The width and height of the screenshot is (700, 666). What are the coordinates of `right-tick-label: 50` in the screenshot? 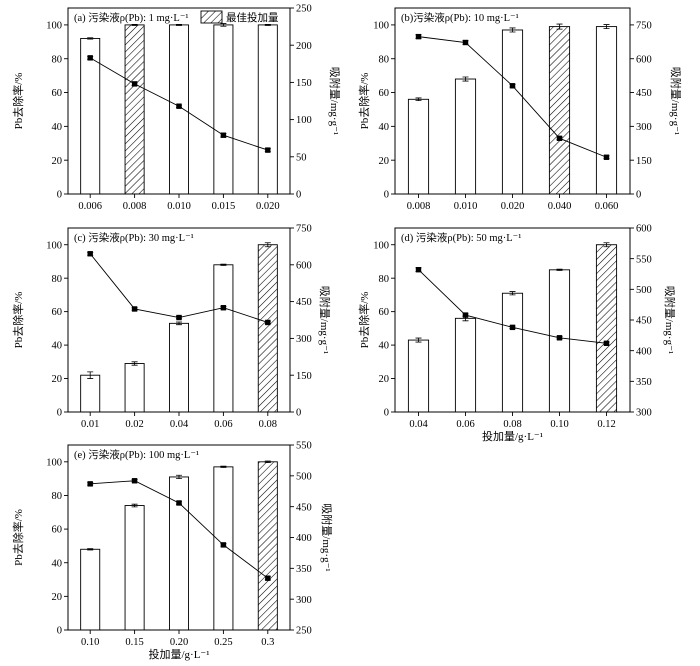 It's located at (301, 157).